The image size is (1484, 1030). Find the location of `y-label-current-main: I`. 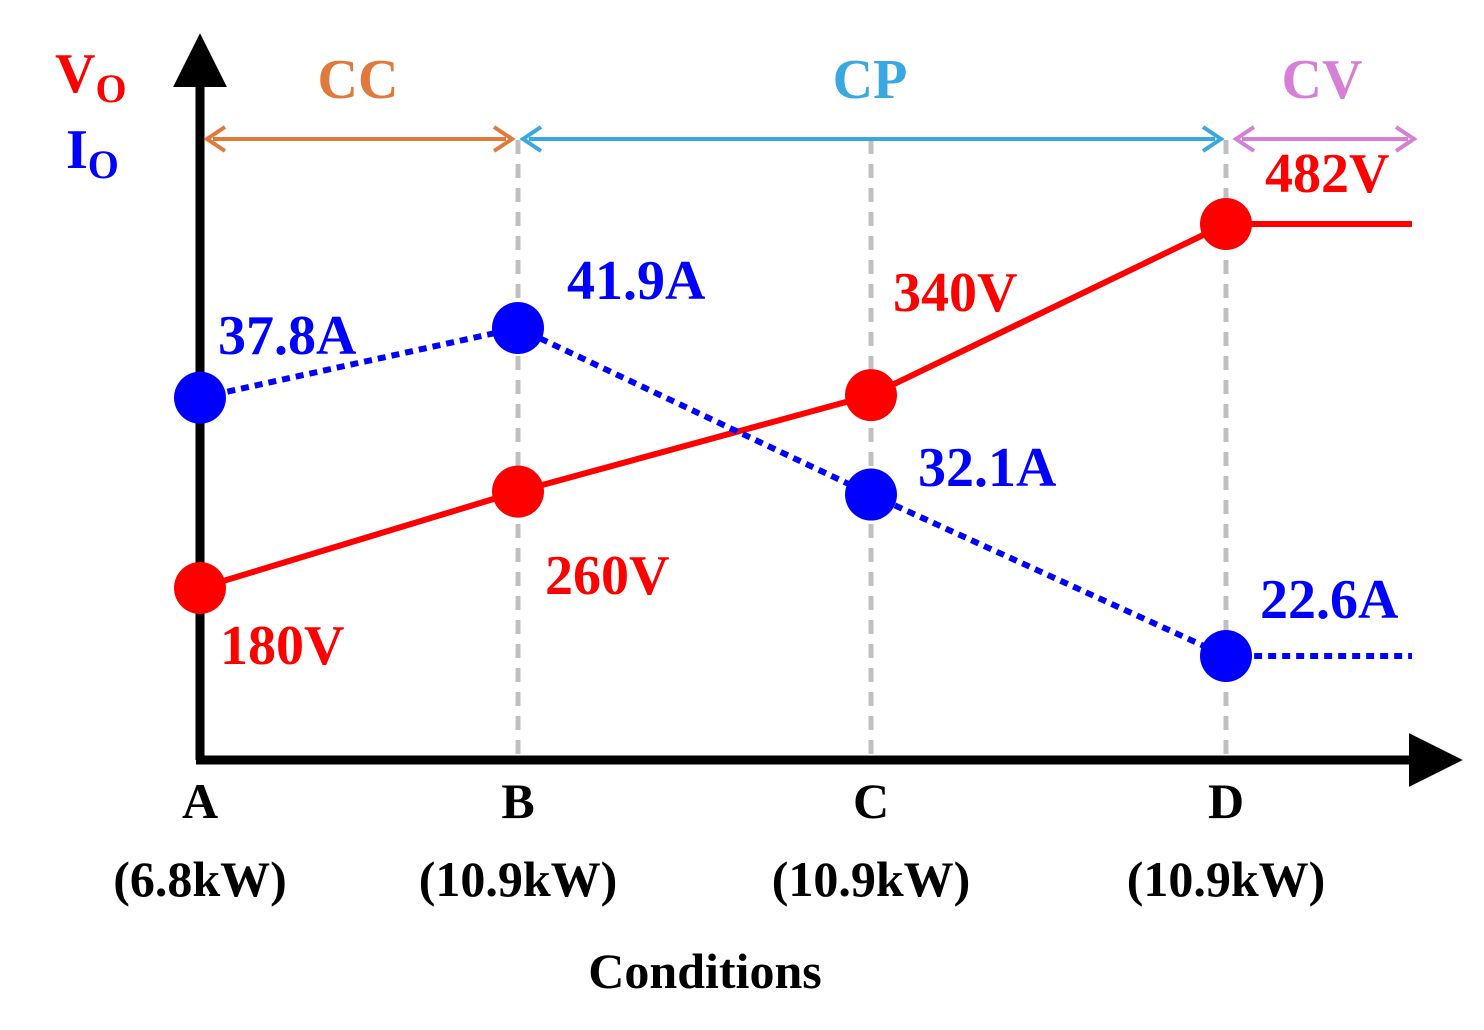

y-label-current-main: I is located at coordinates (77, 150).